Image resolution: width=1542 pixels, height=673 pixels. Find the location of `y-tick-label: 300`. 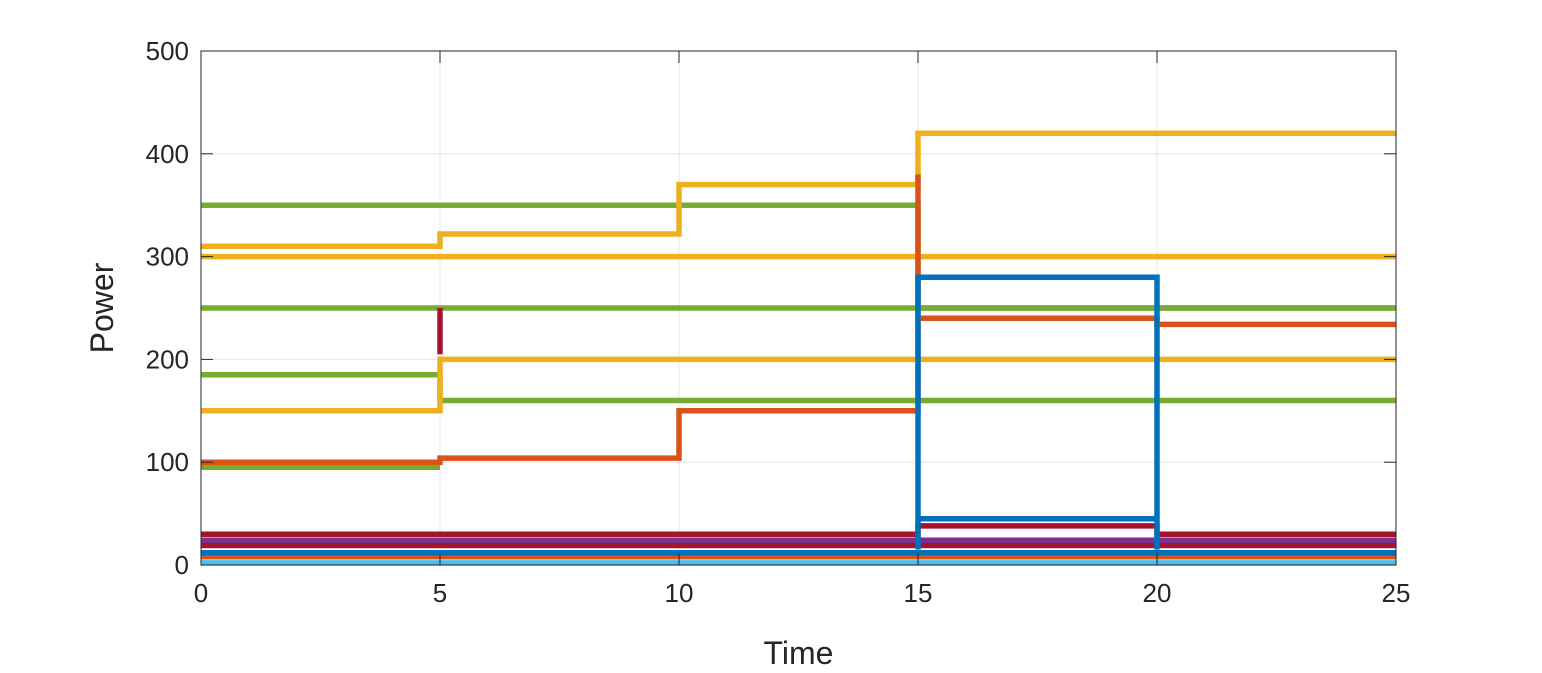

y-tick-label: 300 is located at coordinates (167, 257).